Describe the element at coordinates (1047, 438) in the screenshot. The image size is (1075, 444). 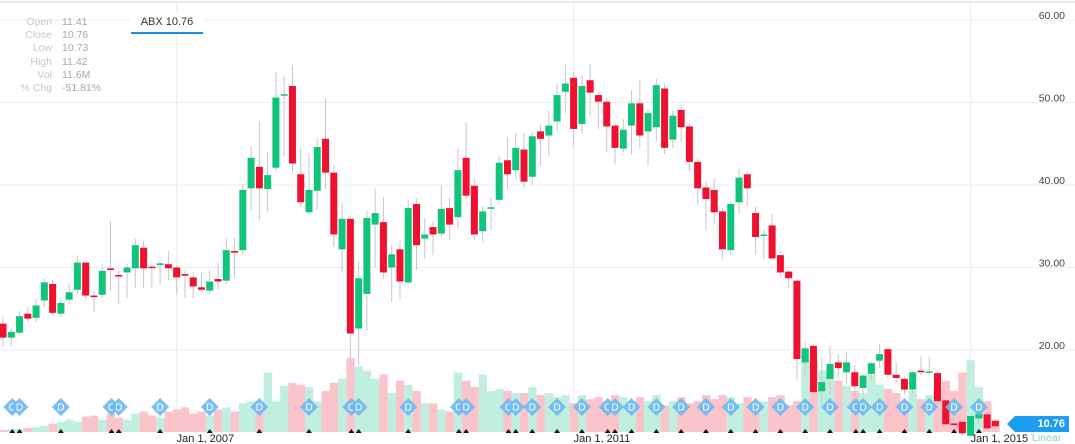
I see `scale-mode-toggle: Linear` at that location.